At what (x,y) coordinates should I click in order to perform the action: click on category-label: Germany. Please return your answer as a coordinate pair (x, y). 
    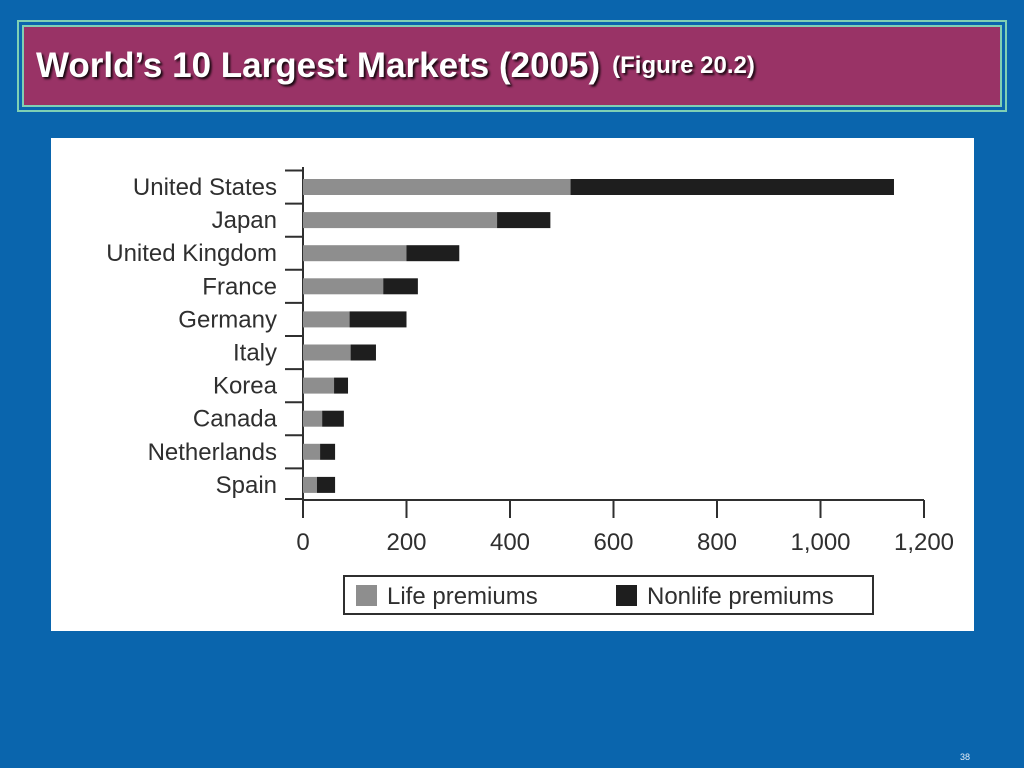
    Looking at the image, I should click on (227, 319).